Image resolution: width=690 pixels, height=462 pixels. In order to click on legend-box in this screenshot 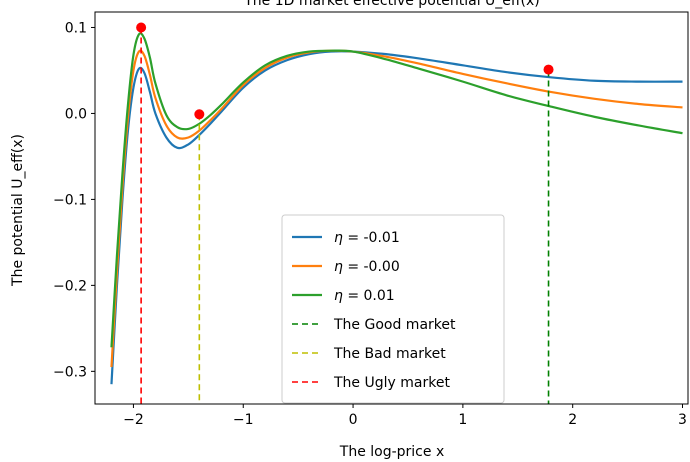, I will do `click(393, 309)`.